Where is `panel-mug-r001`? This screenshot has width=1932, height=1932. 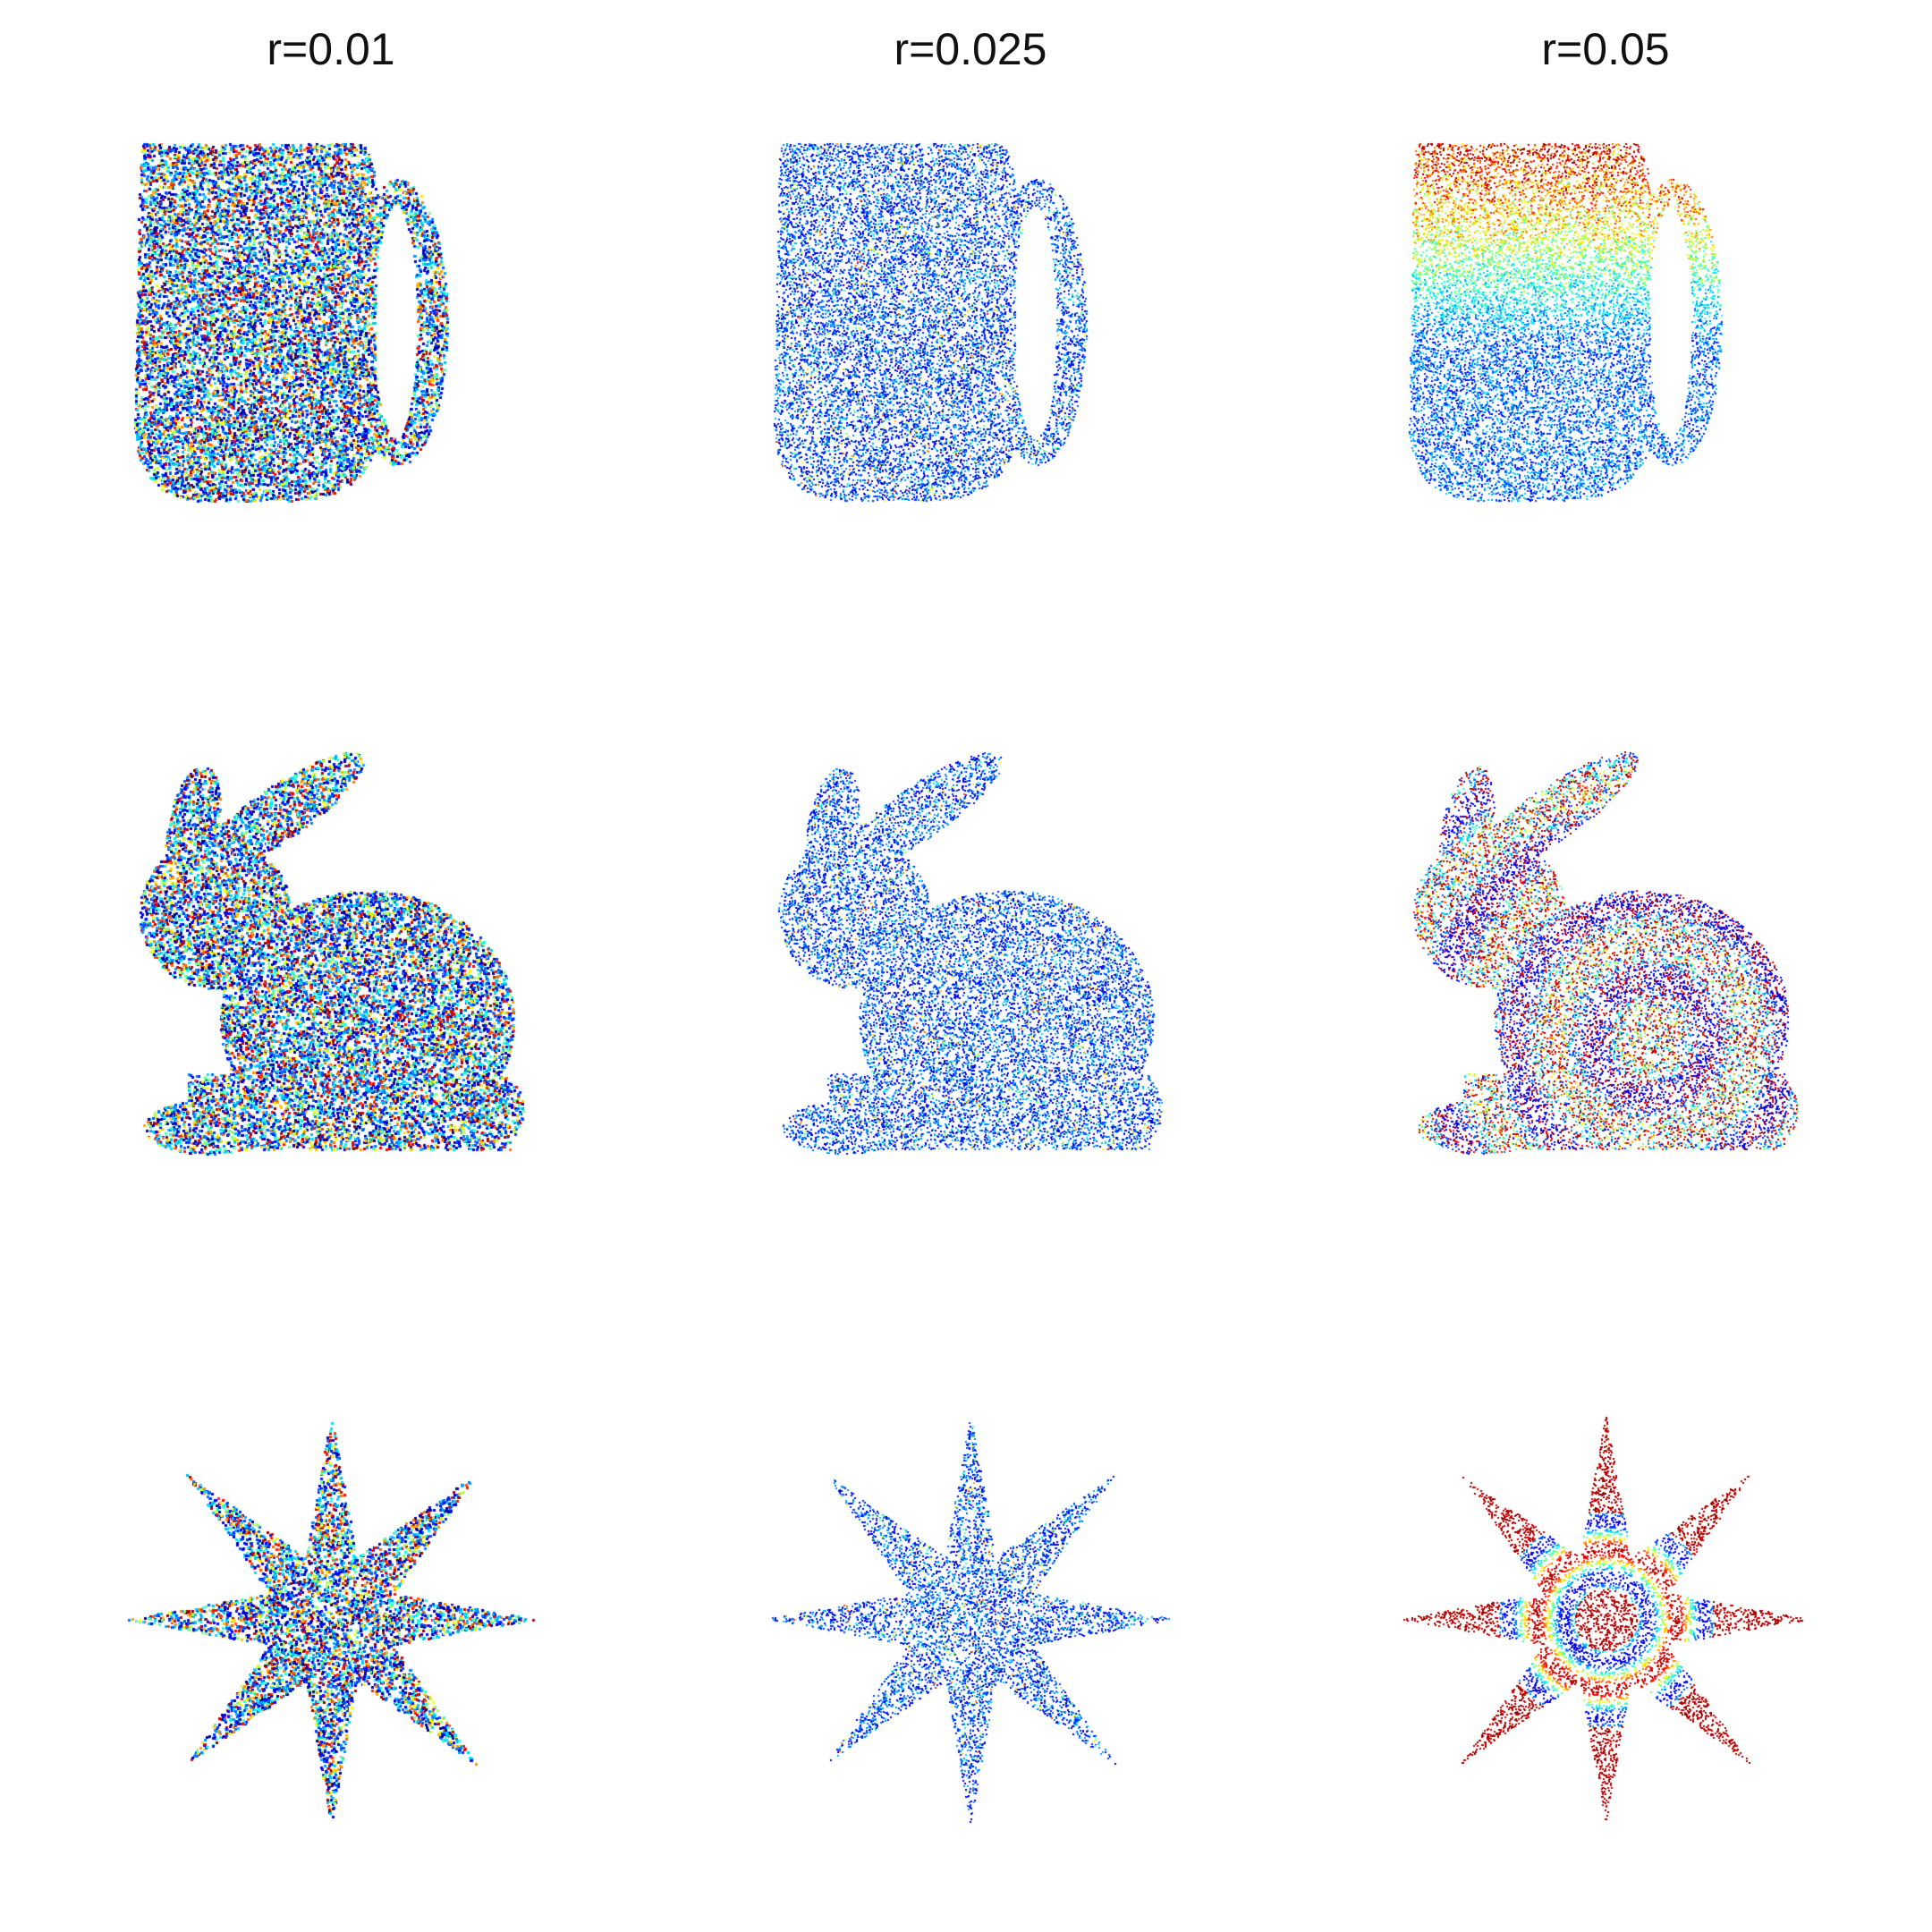 panel-mug-r001 is located at coordinates (331, 331).